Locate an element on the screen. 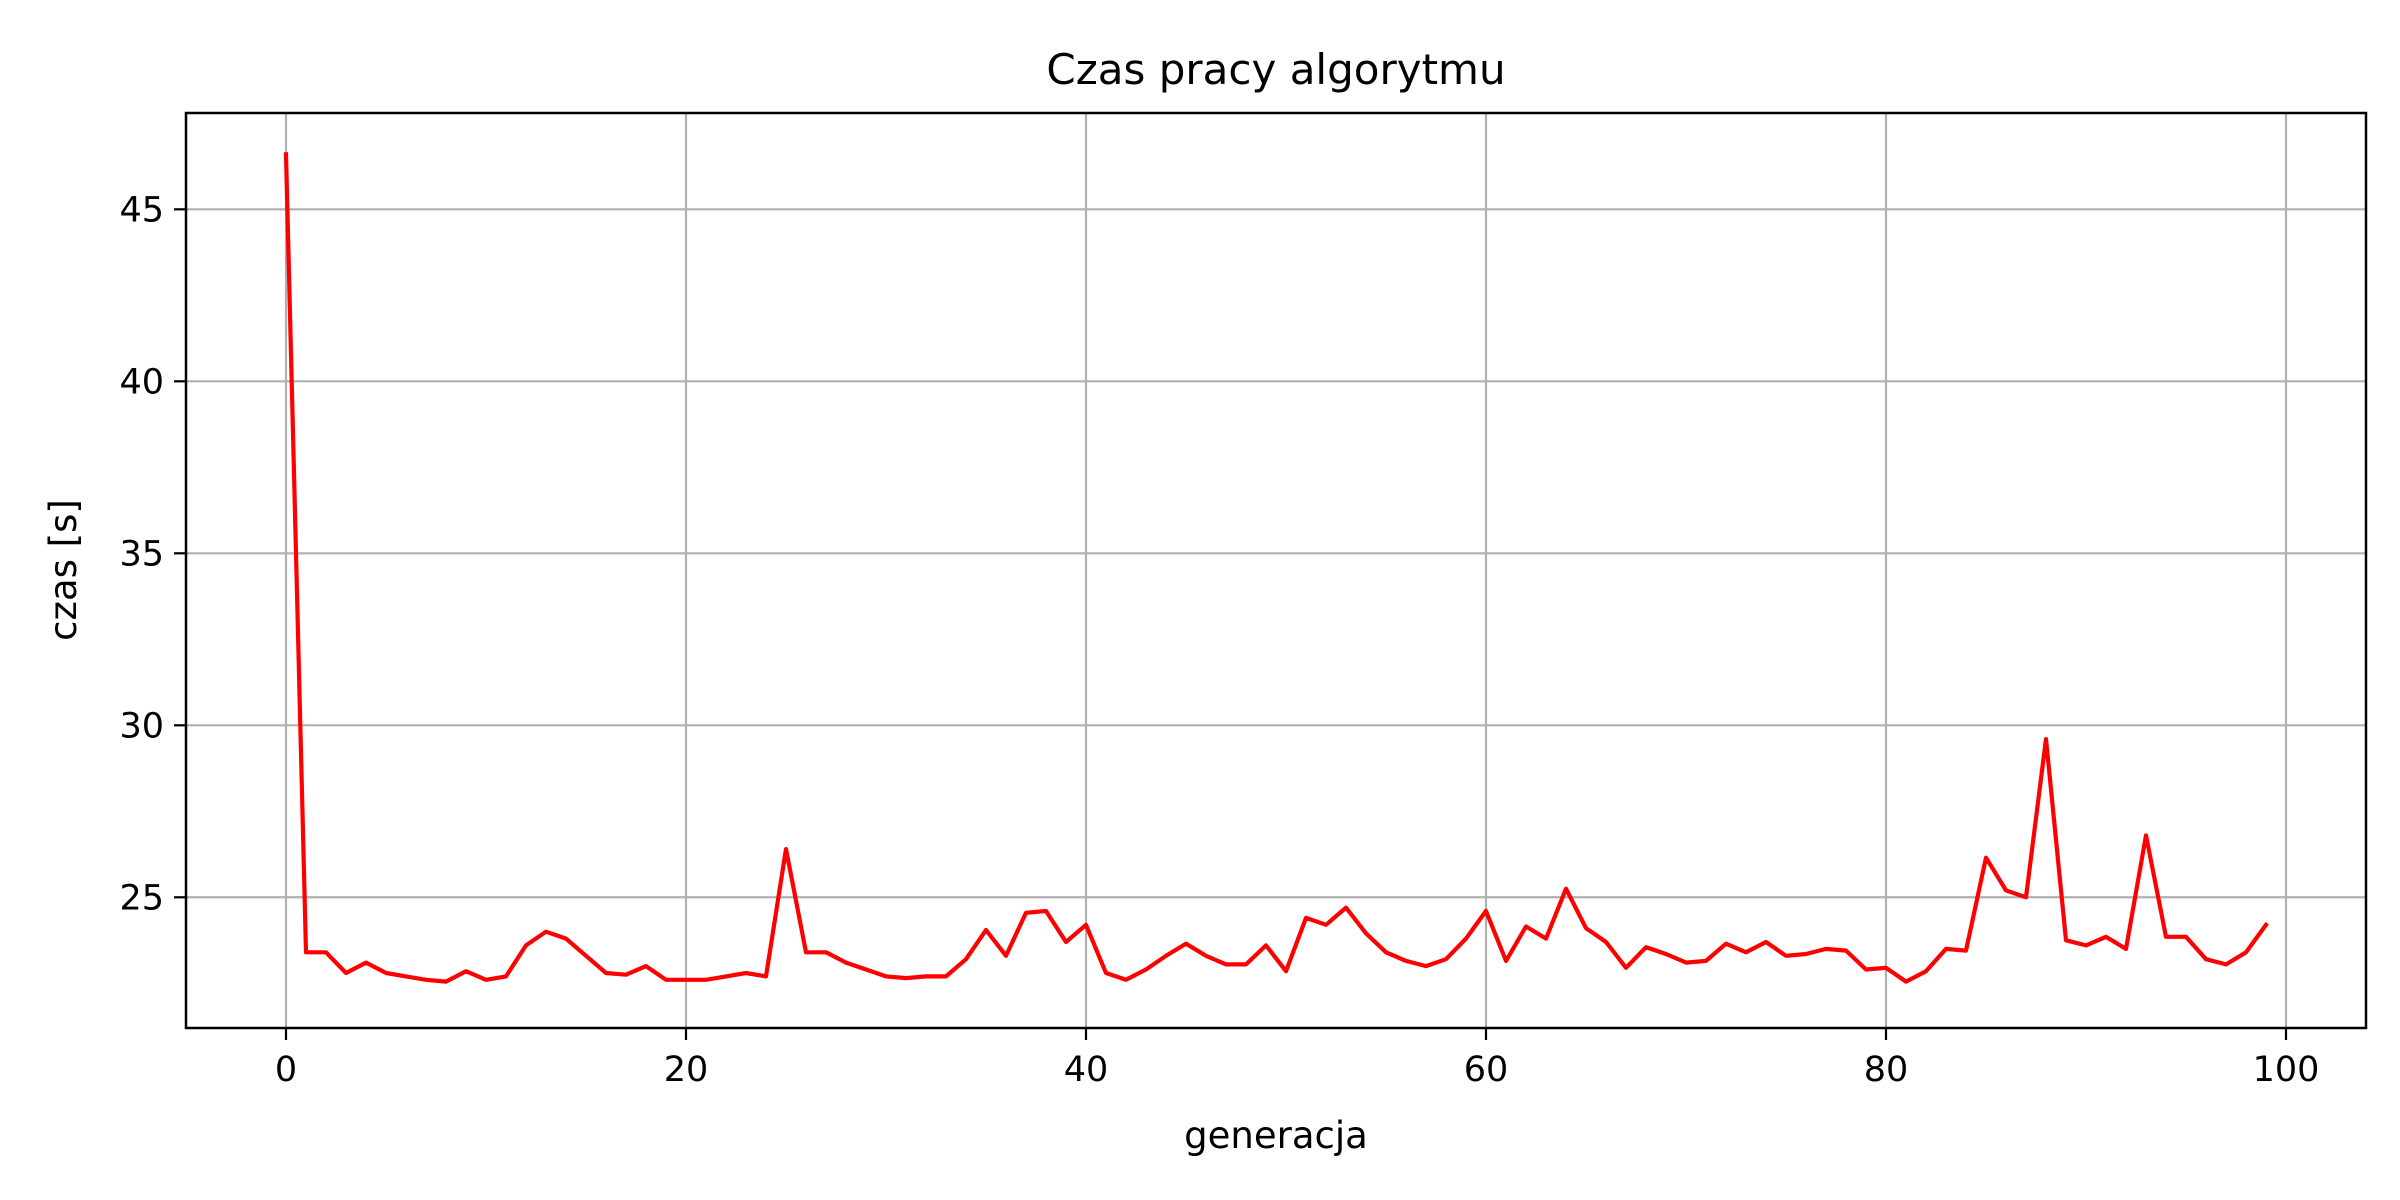 The image size is (2400, 1200). y-tick-label: 40 is located at coordinates (141, 382).